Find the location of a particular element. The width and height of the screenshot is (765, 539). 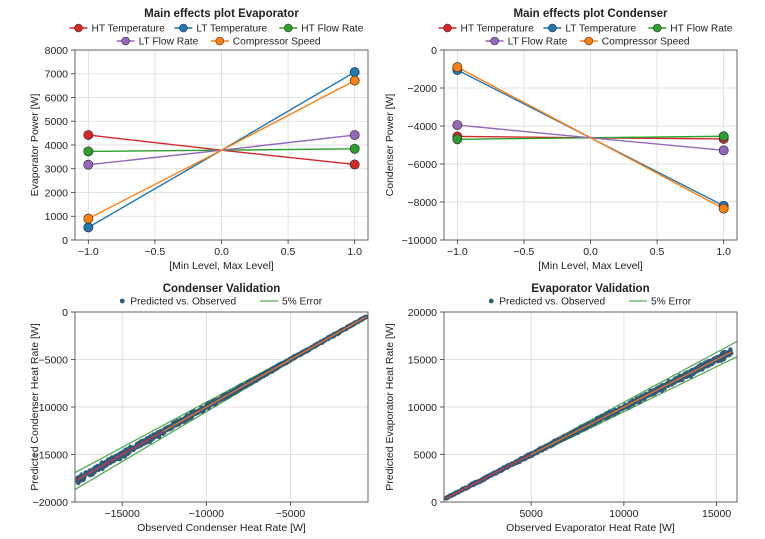

chart-title: Condenser Validation is located at coordinates (222, 289).